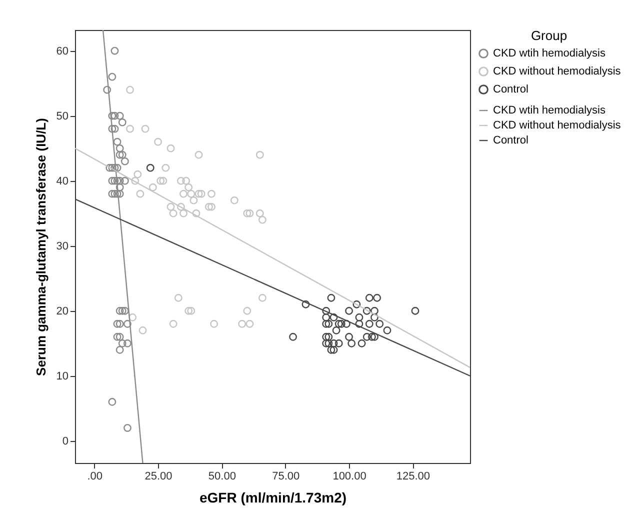  I want to click on legend-label: Control, so click(510, 140).